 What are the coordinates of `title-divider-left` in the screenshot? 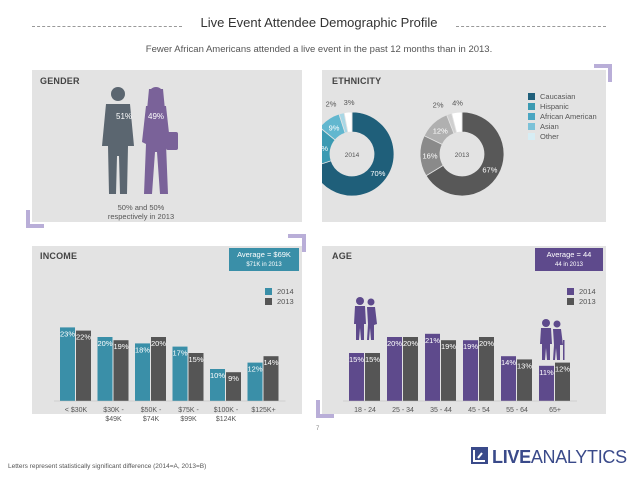 It's located at (107, 26).